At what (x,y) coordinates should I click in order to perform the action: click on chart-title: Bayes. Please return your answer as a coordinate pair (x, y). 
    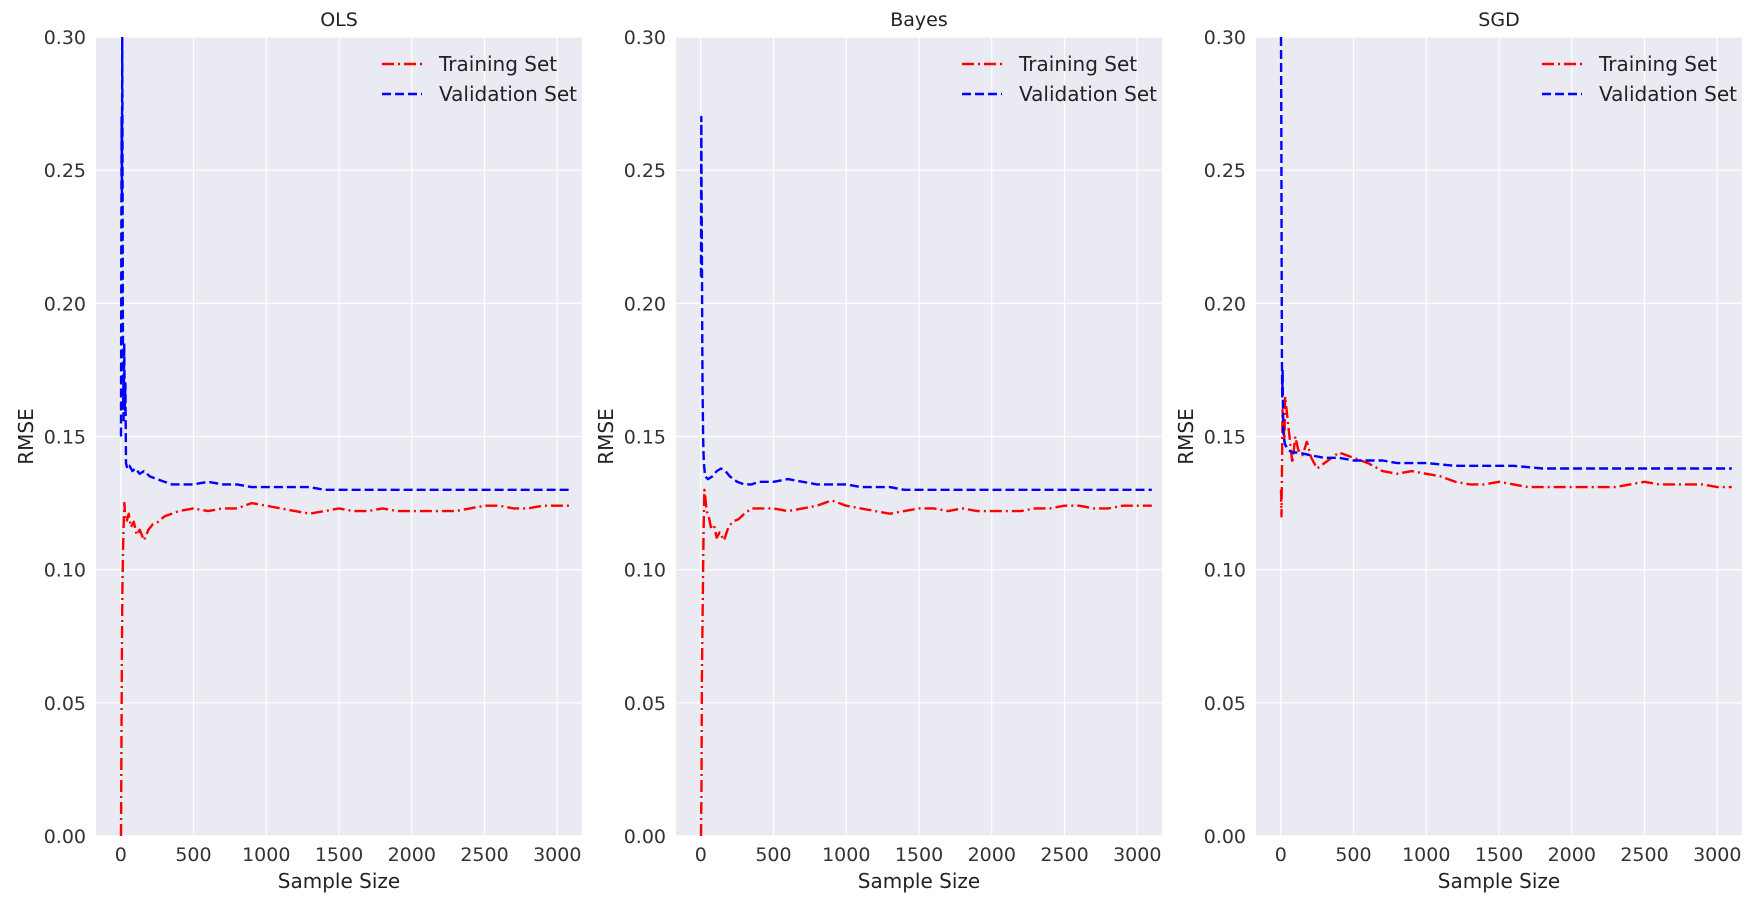
    Looking at the image, I should click on (919, 20).